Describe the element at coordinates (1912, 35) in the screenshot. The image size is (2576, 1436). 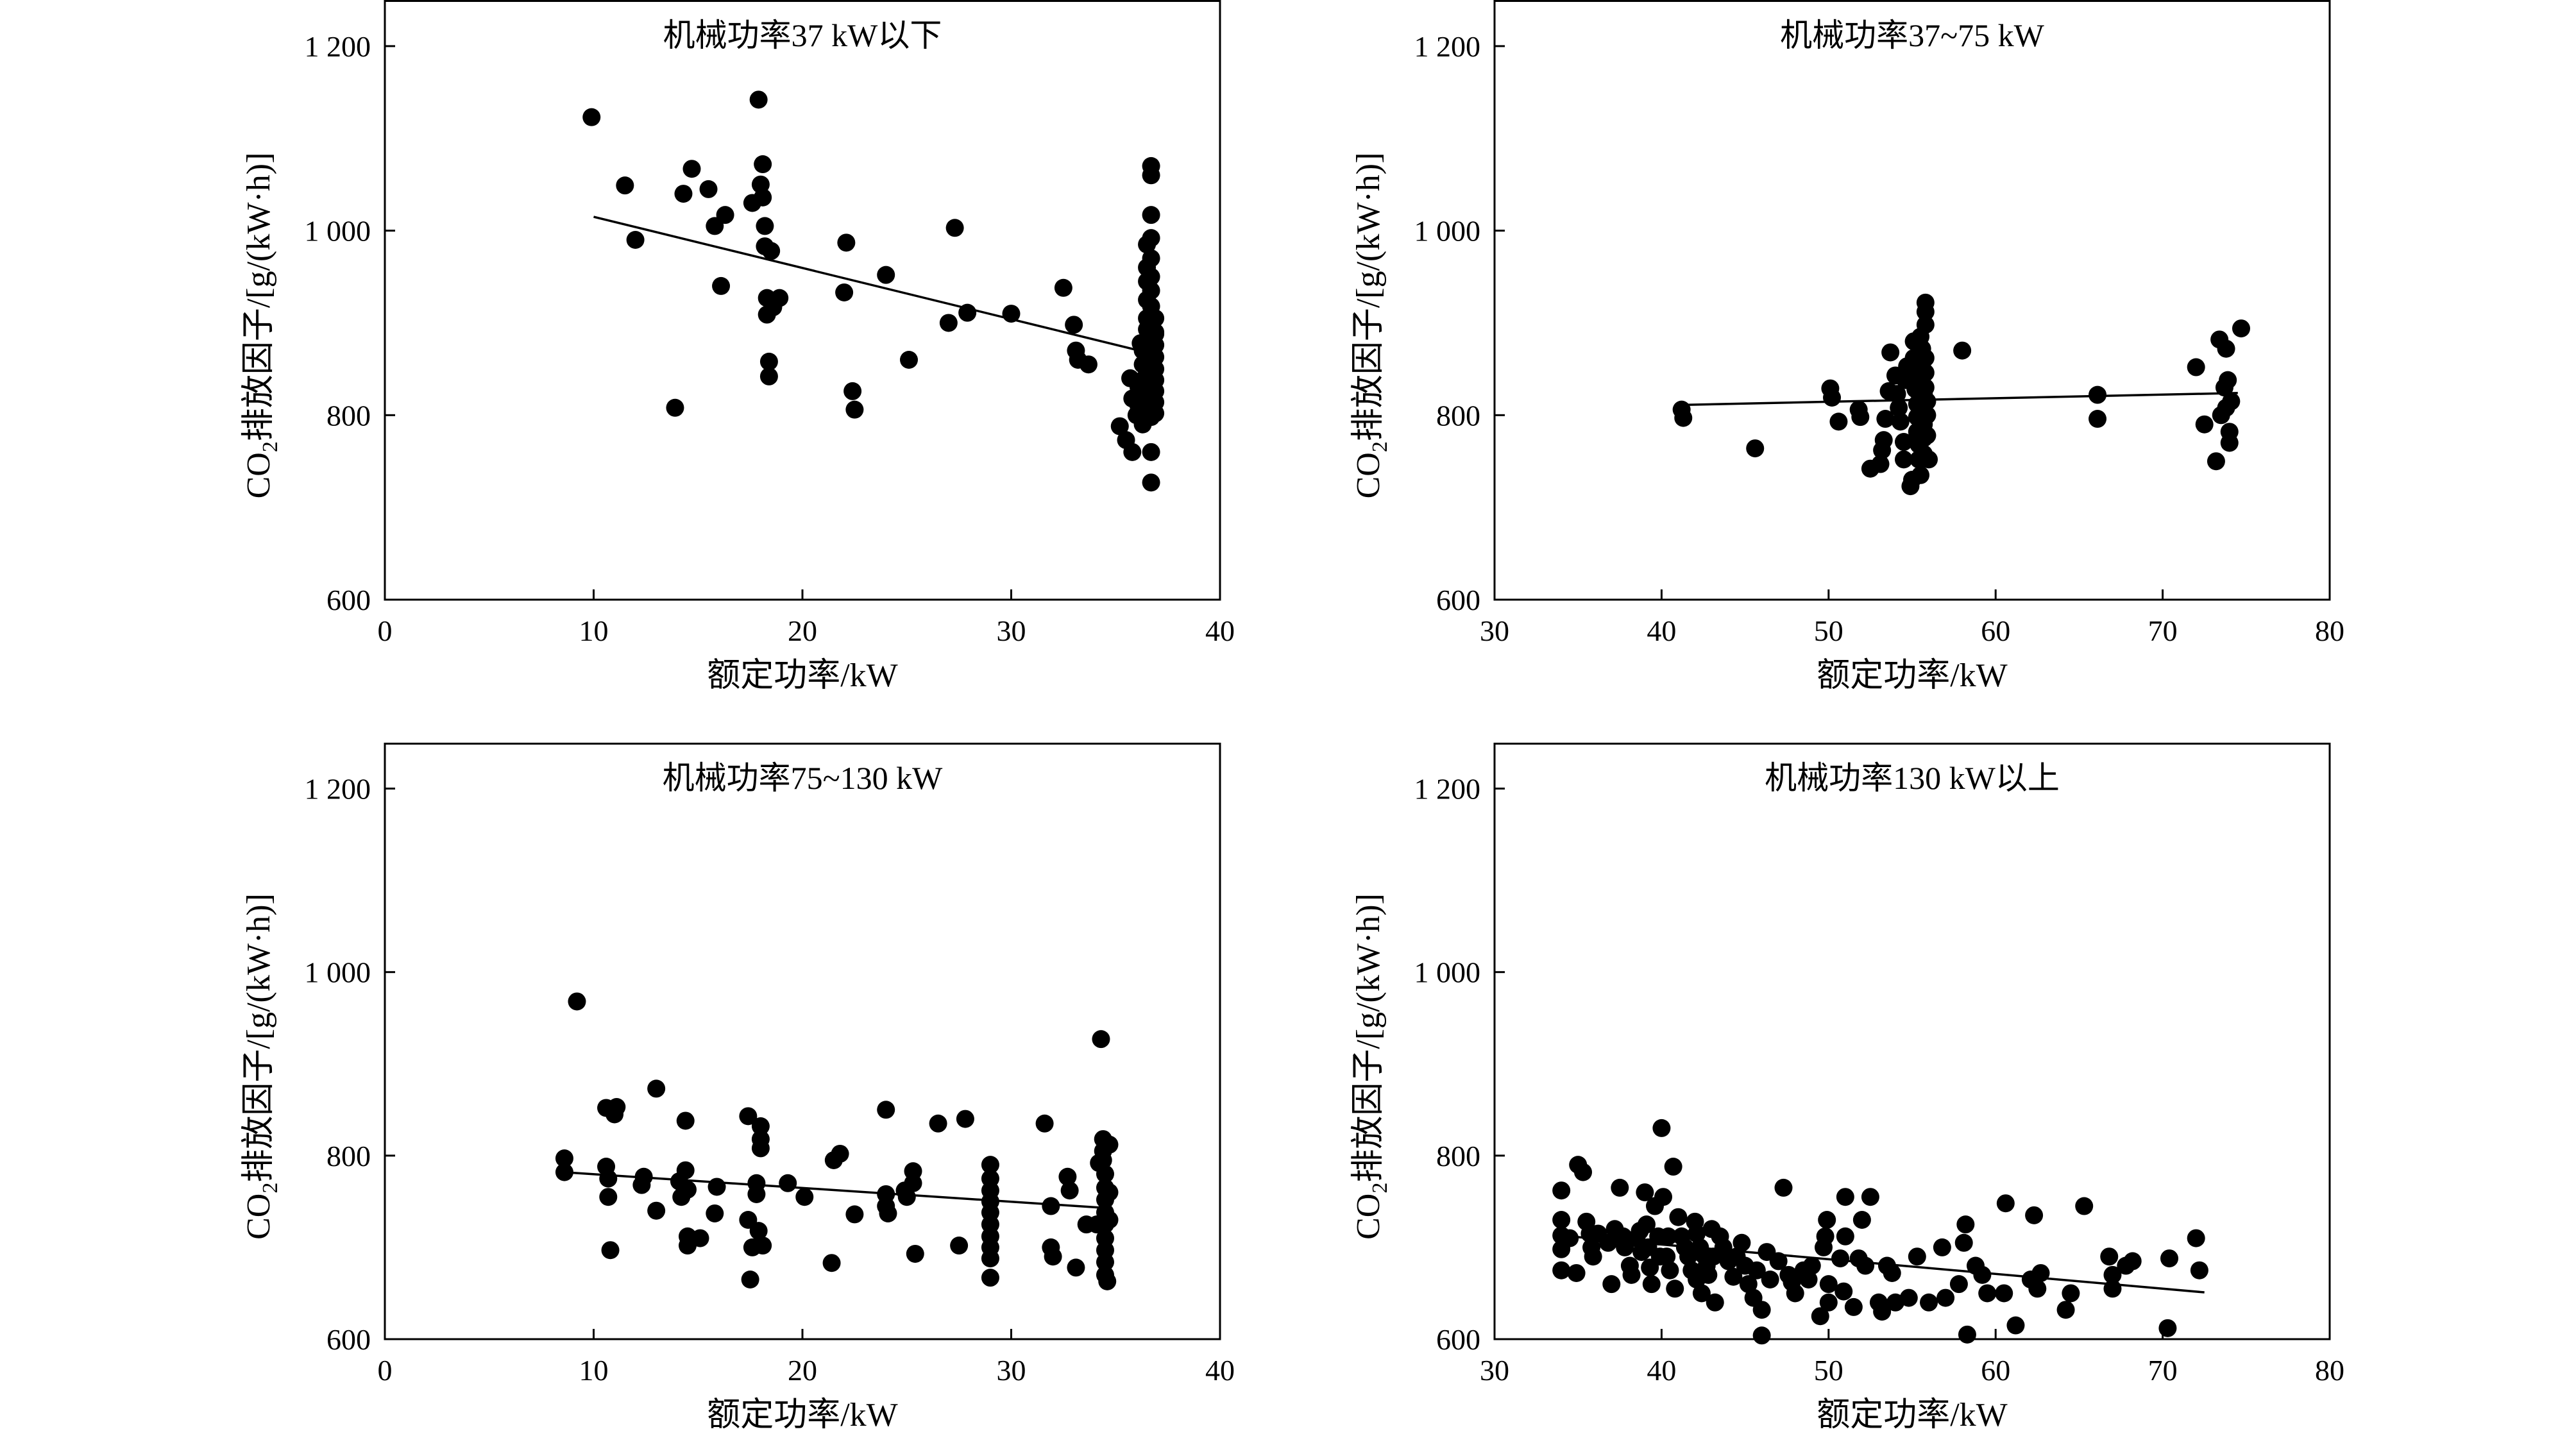
I see `panel-title: 机械功率37~75 kW` at that location.